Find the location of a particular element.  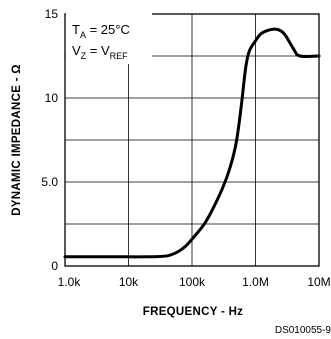

x-axis-label: FREQUENCY - Hz is located at coordinates (193, 312).